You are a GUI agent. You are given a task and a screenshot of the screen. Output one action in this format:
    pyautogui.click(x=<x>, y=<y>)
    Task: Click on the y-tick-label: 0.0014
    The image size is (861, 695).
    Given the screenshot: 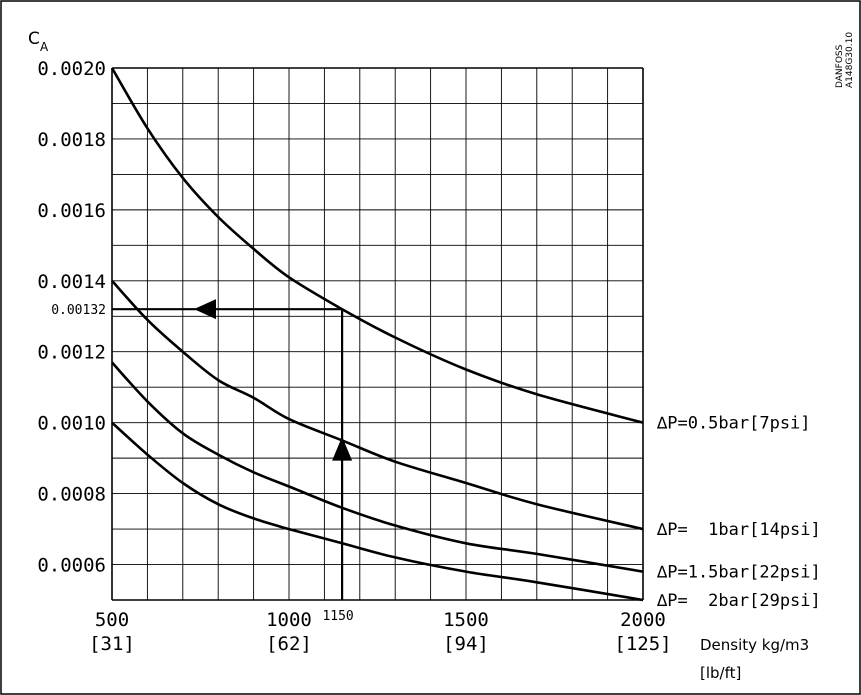 What is the action you would take?
    pyautogui.click(x=71, y=282)
    